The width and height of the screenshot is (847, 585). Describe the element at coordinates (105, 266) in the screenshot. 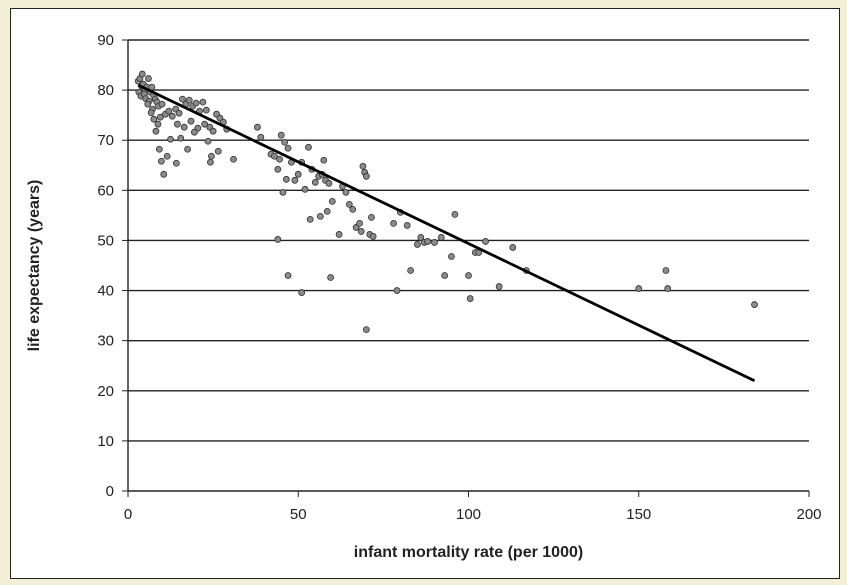

I see `y-tick-labels: 0 10 20 30 40 50 60 70 80 90` at that location.